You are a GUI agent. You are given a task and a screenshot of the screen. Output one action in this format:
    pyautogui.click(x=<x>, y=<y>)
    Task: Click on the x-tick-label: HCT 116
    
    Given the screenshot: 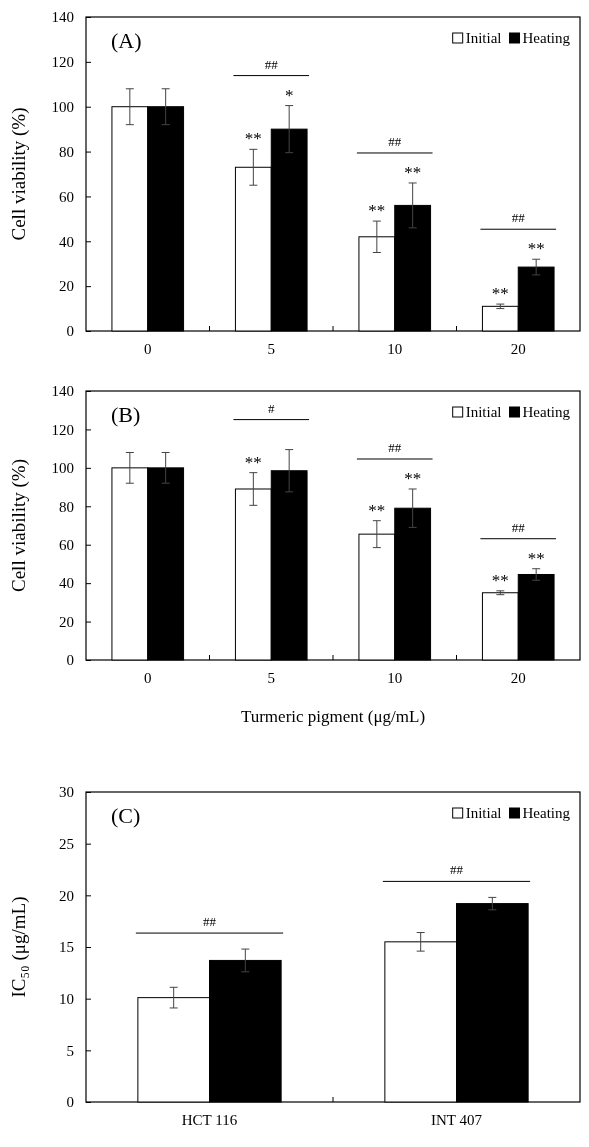 What is the action you would take?
    pyautogui.click(x=209, y=1120)
    